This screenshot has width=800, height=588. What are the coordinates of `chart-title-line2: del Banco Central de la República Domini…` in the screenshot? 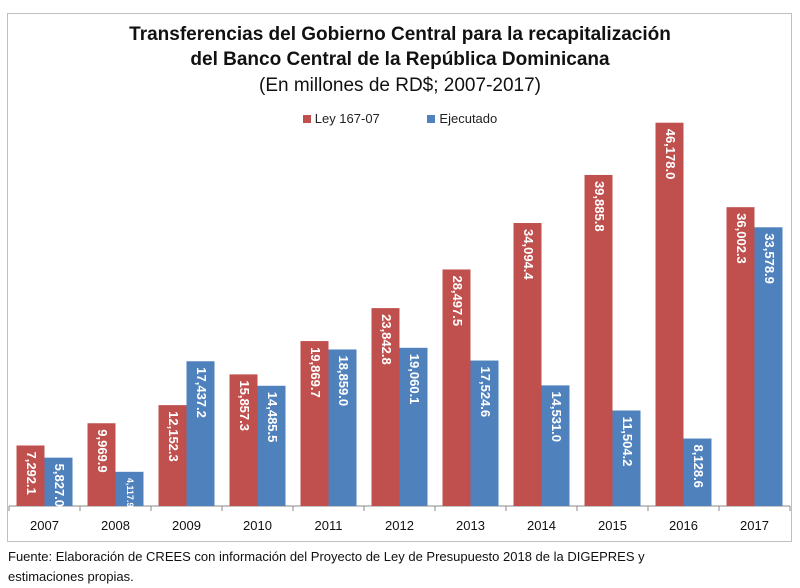 It's located at (400, 59).